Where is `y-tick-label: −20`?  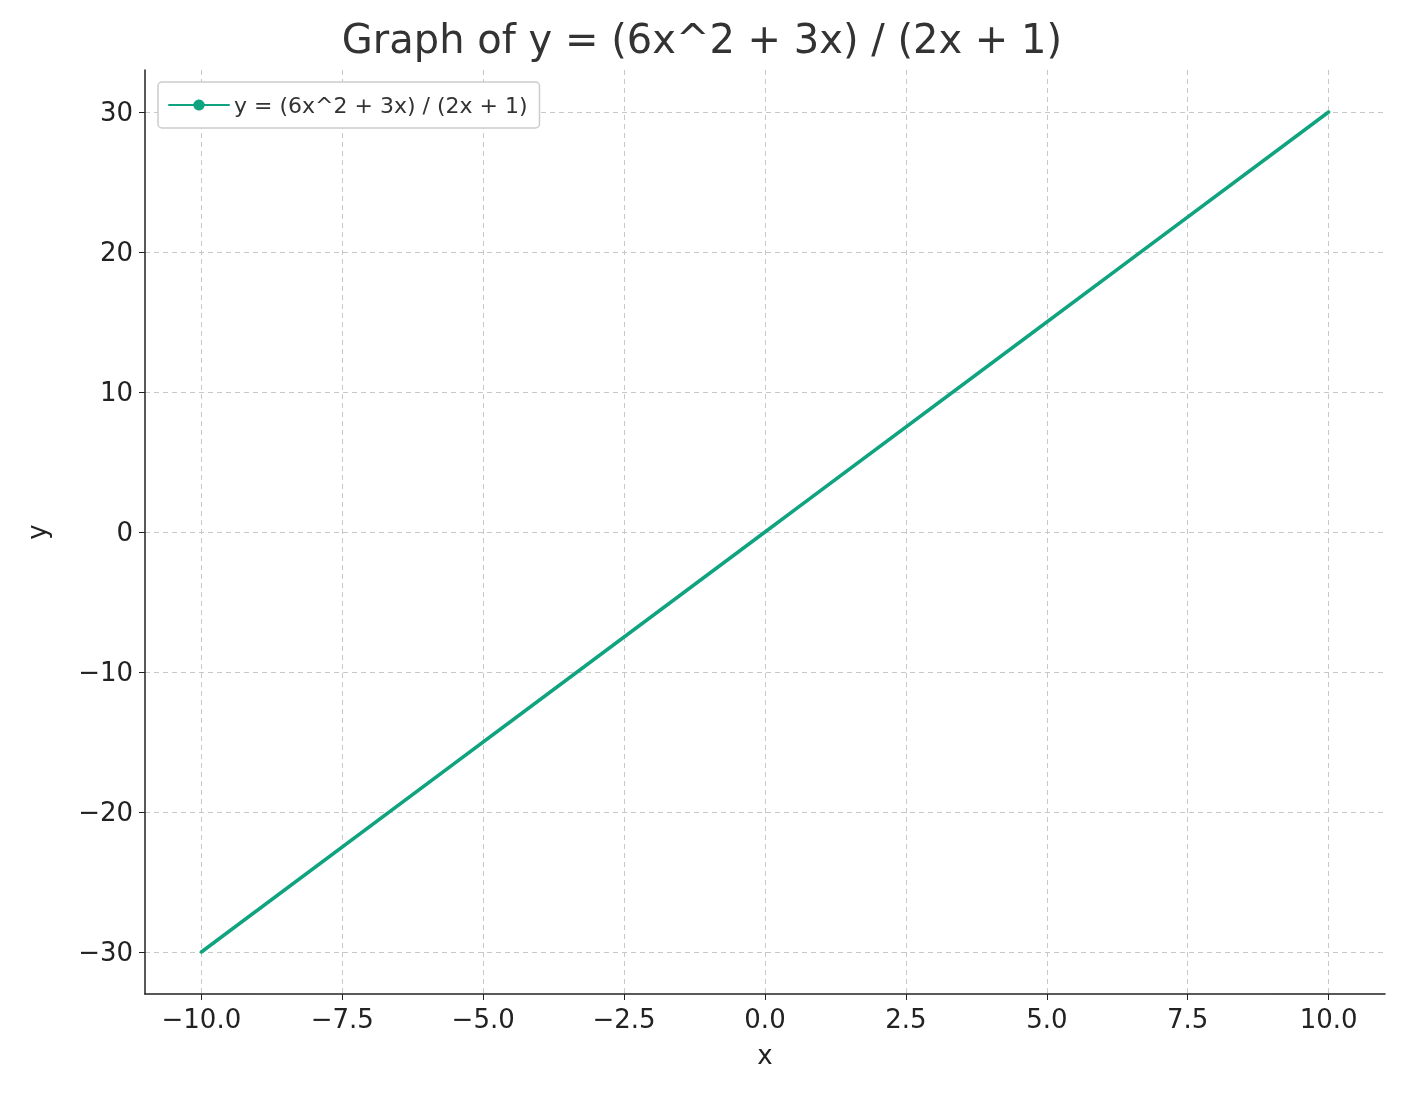
y-tick-label: −20 is located at coordinates (105, 812).